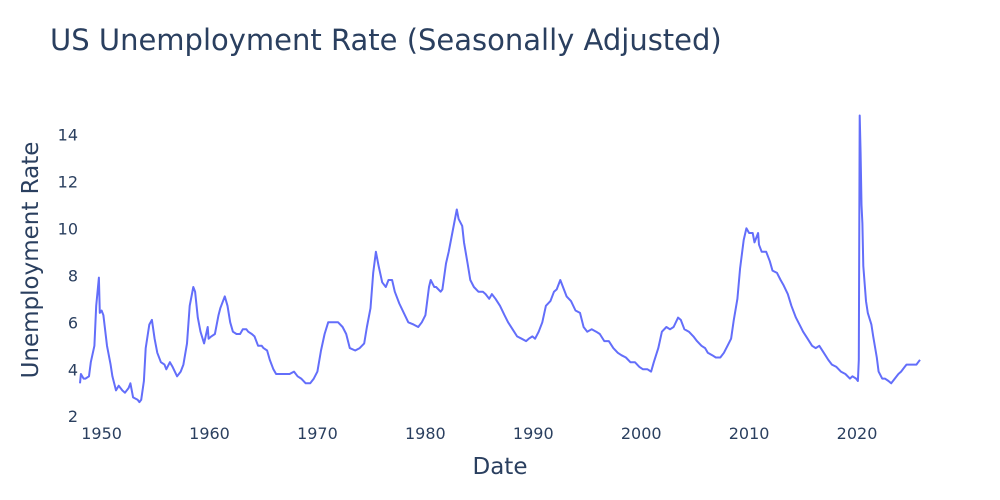 This screenshot has width=1000, height=500. Describe the element at coordinates (425, 433) in the screenshot. I see `x-tick-label: 1980` at that location.